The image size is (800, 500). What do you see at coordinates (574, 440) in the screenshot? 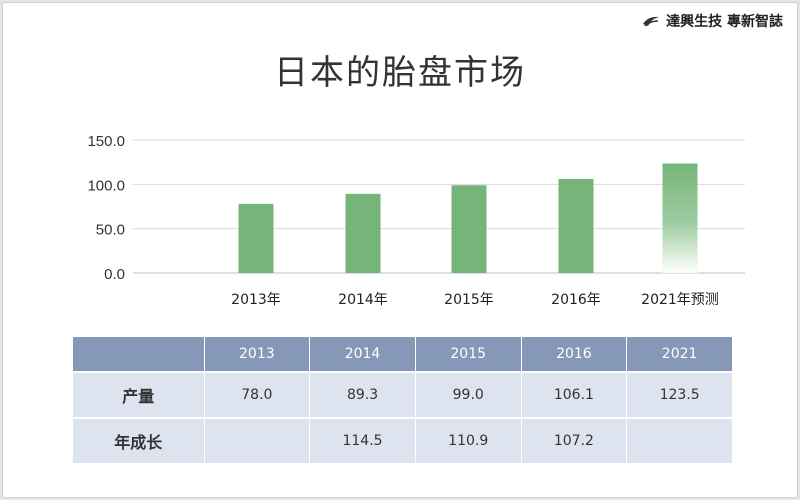
I see `table-cell: 107.2` at bounding box center [574, 440].